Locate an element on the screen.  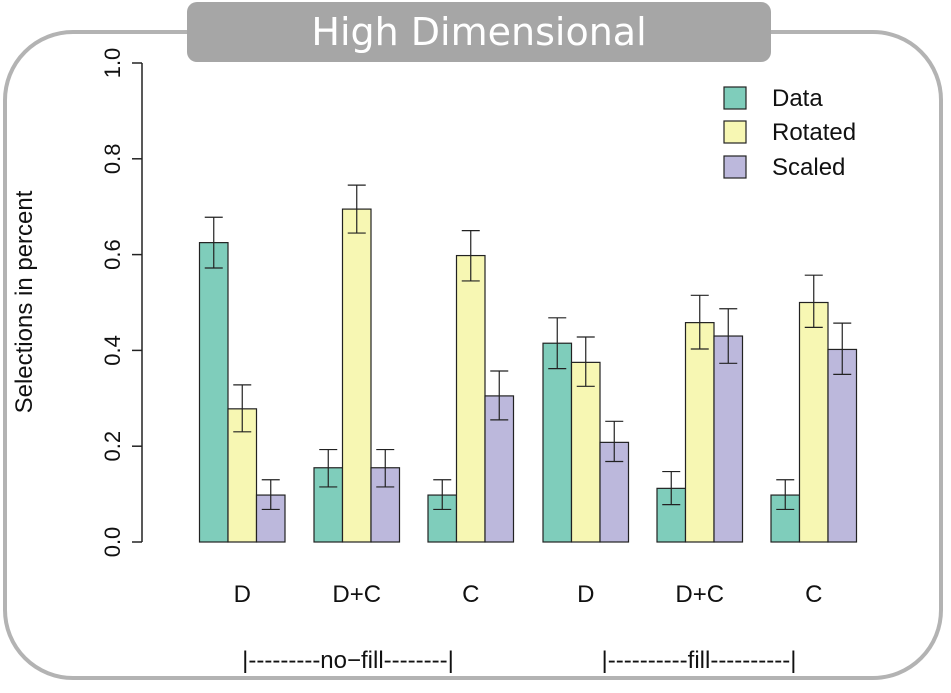
y-axis: 0.0 0.2 0.4 0.6 0.8 1.0 is located at coordinates (121, 303).